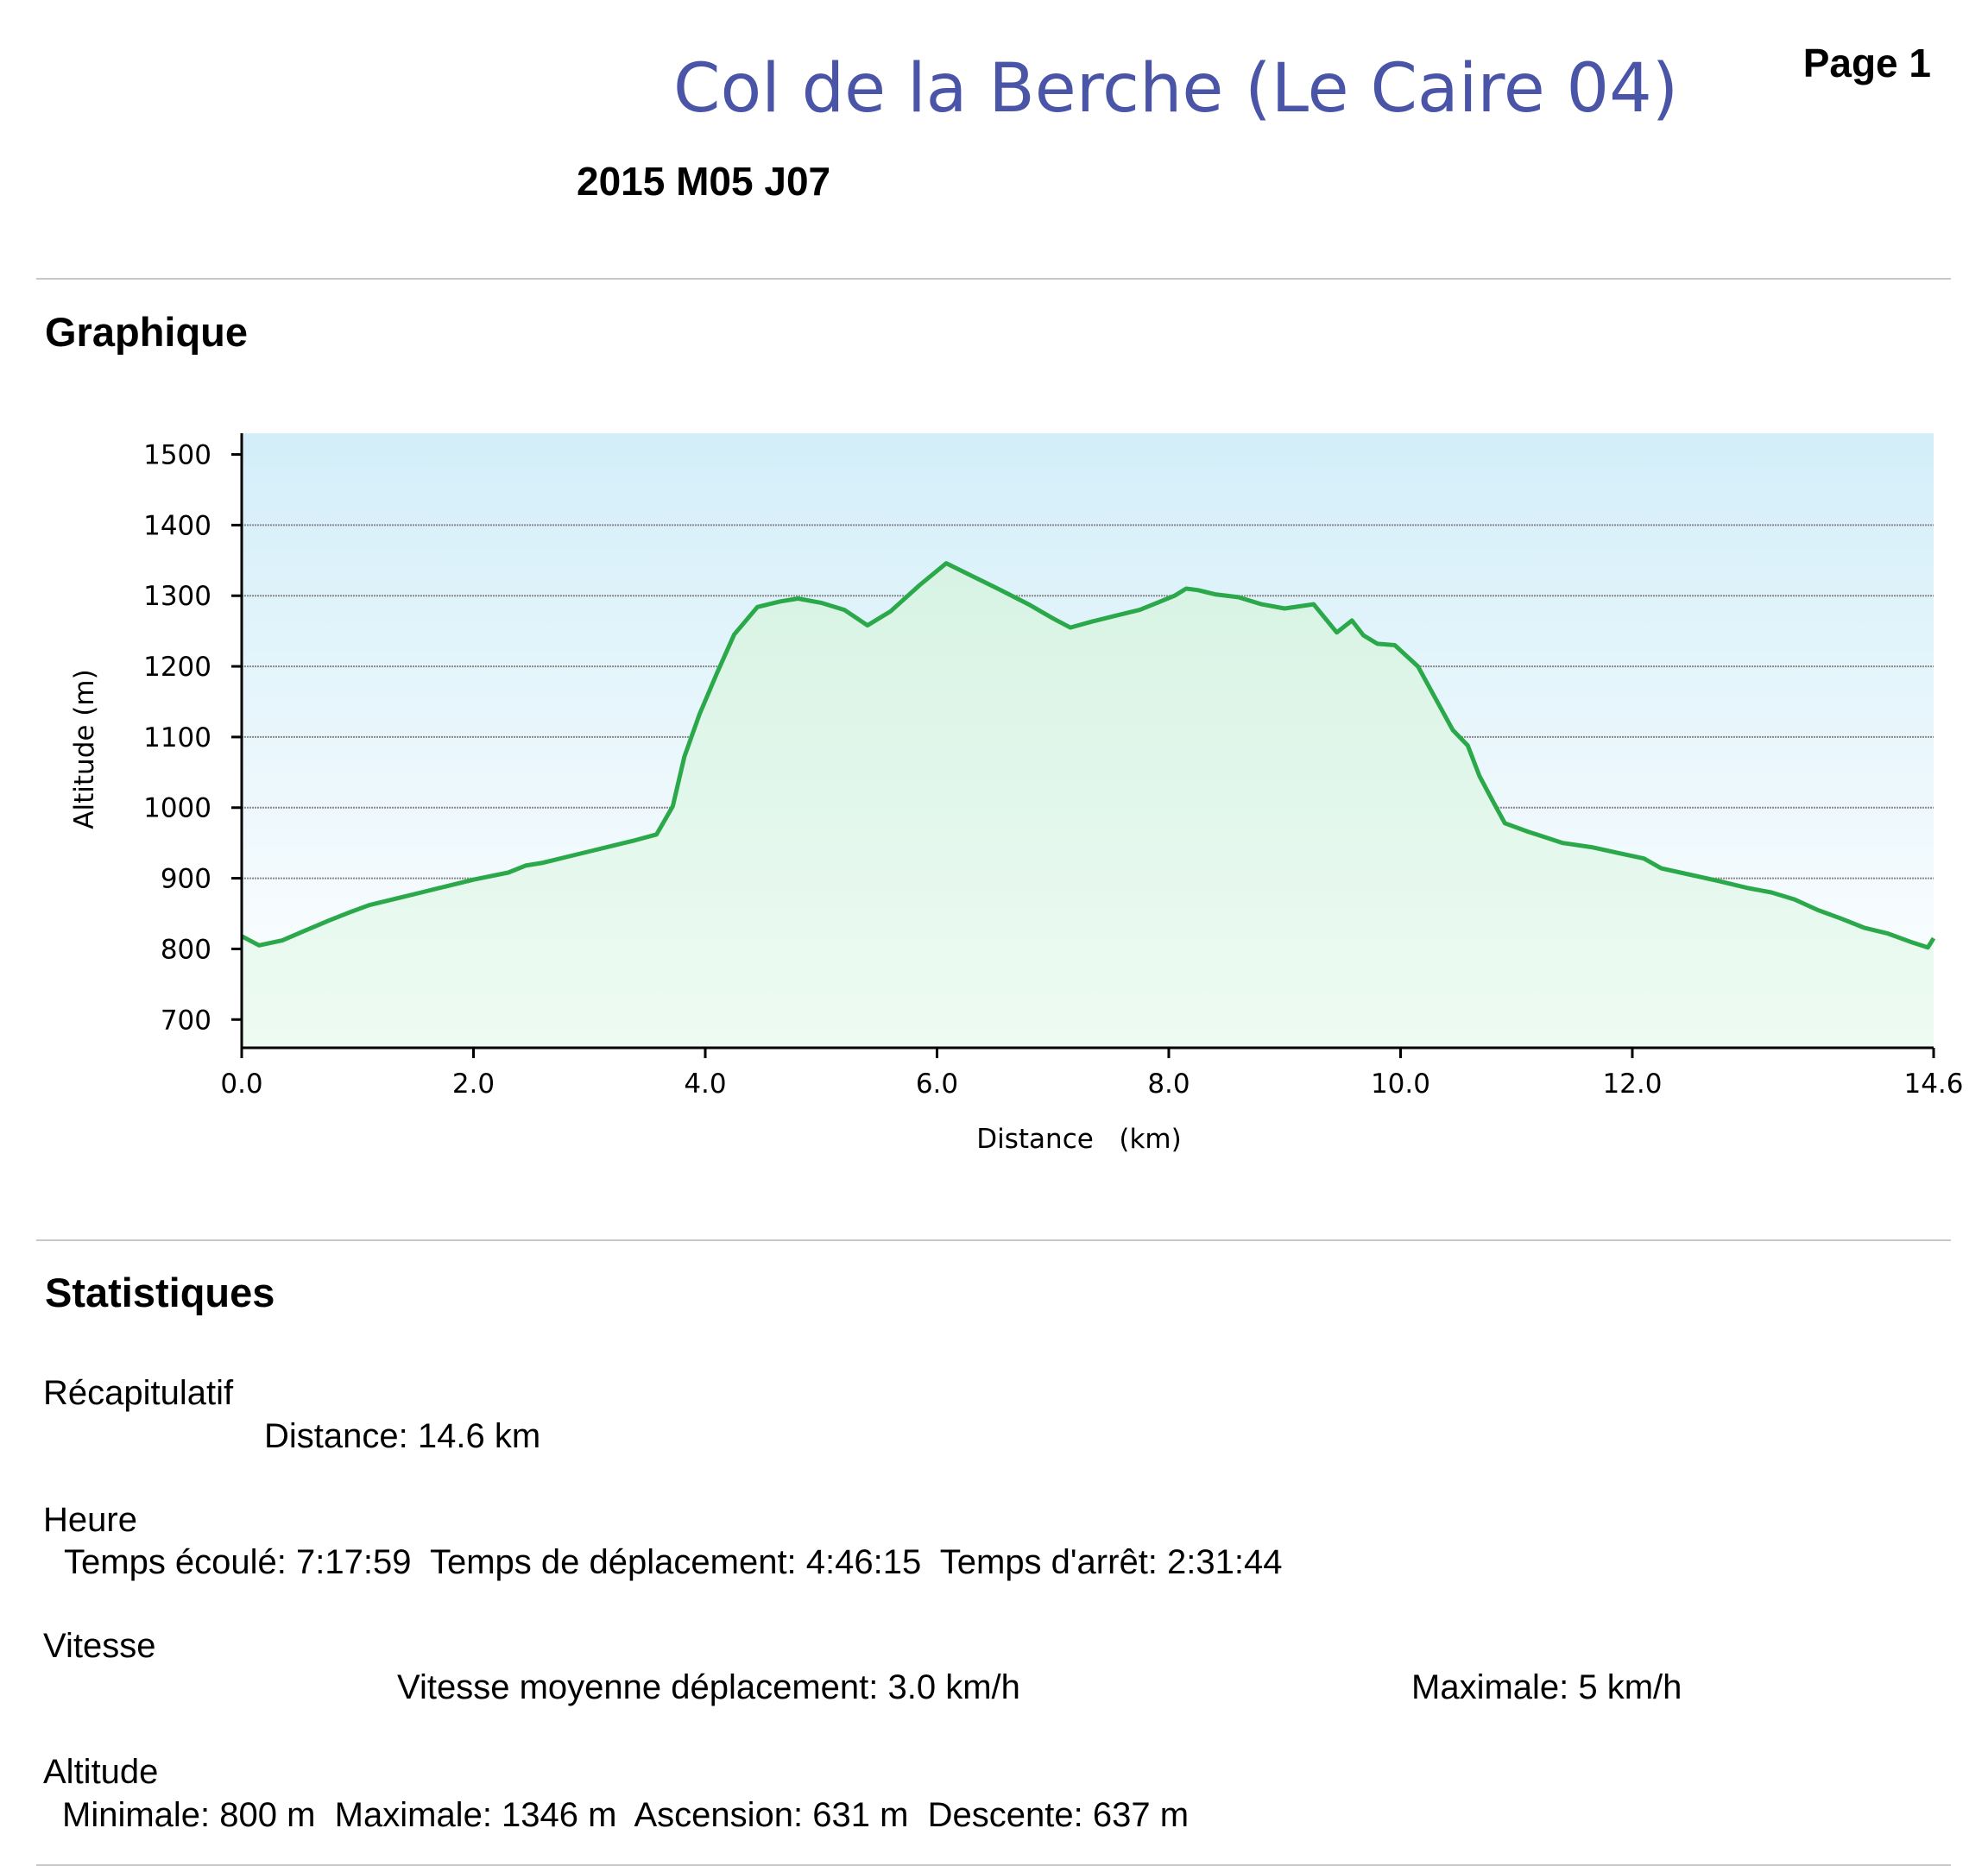 The height and width of the screenshot is (1866, 1988). Describe the element at coordinates (186, 880) in the screenshot. I see `y-tick-label: 900` at that location.